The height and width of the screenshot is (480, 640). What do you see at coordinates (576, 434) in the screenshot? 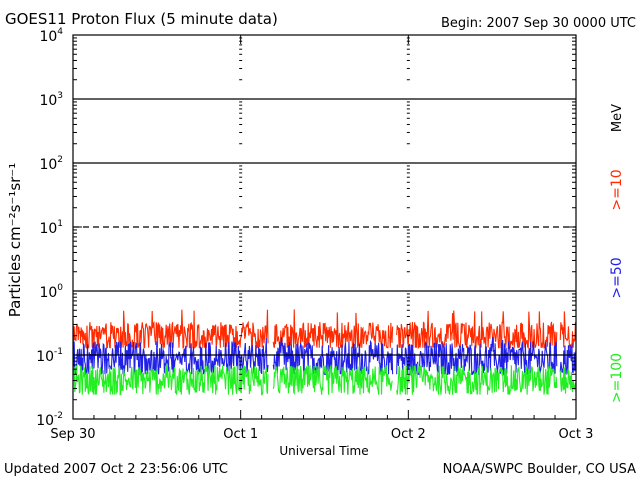
I see `x-tick-label: Oct 3` at bounding box center [576, 434].